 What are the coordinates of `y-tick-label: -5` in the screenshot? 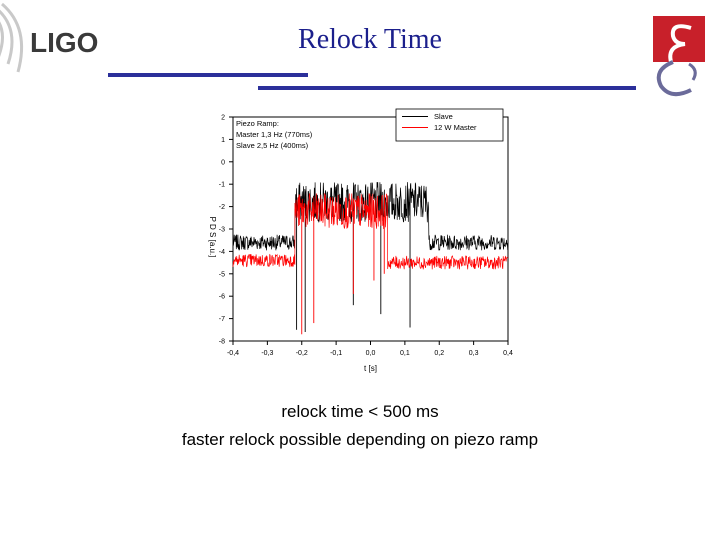 It's located at (222, 274).